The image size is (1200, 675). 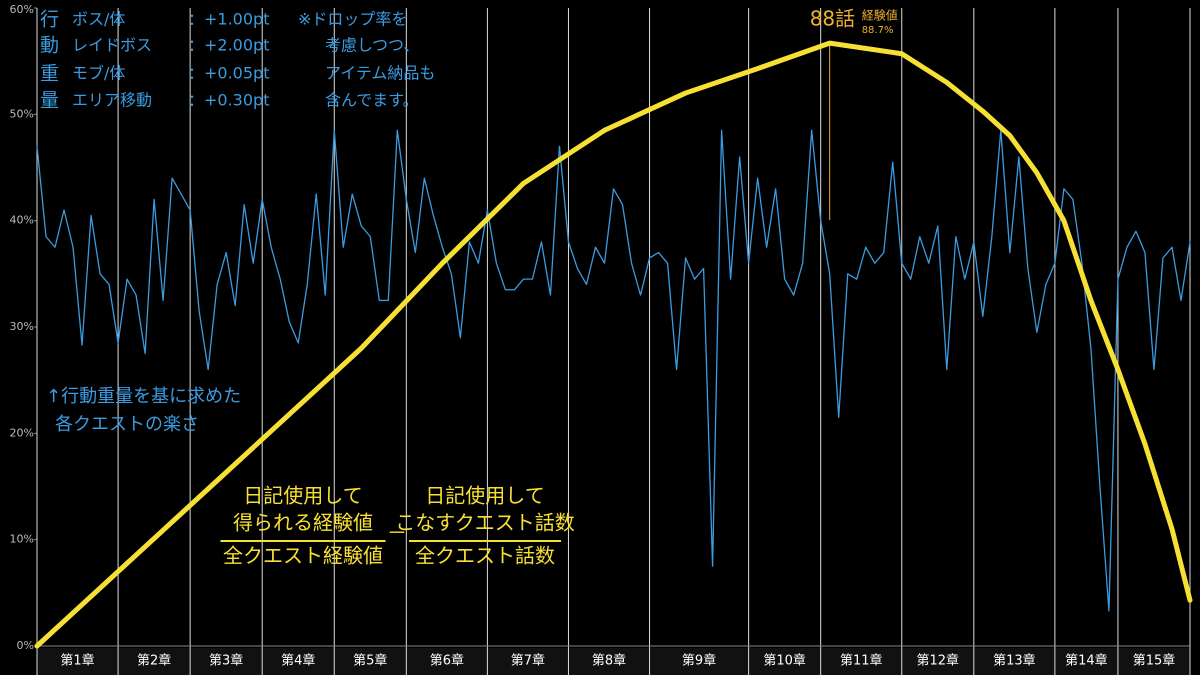 What do you see at coordinates (447, 661) in the screenshot?
I see `x-tick-label: 第6章` at bounding box center [447, 661].